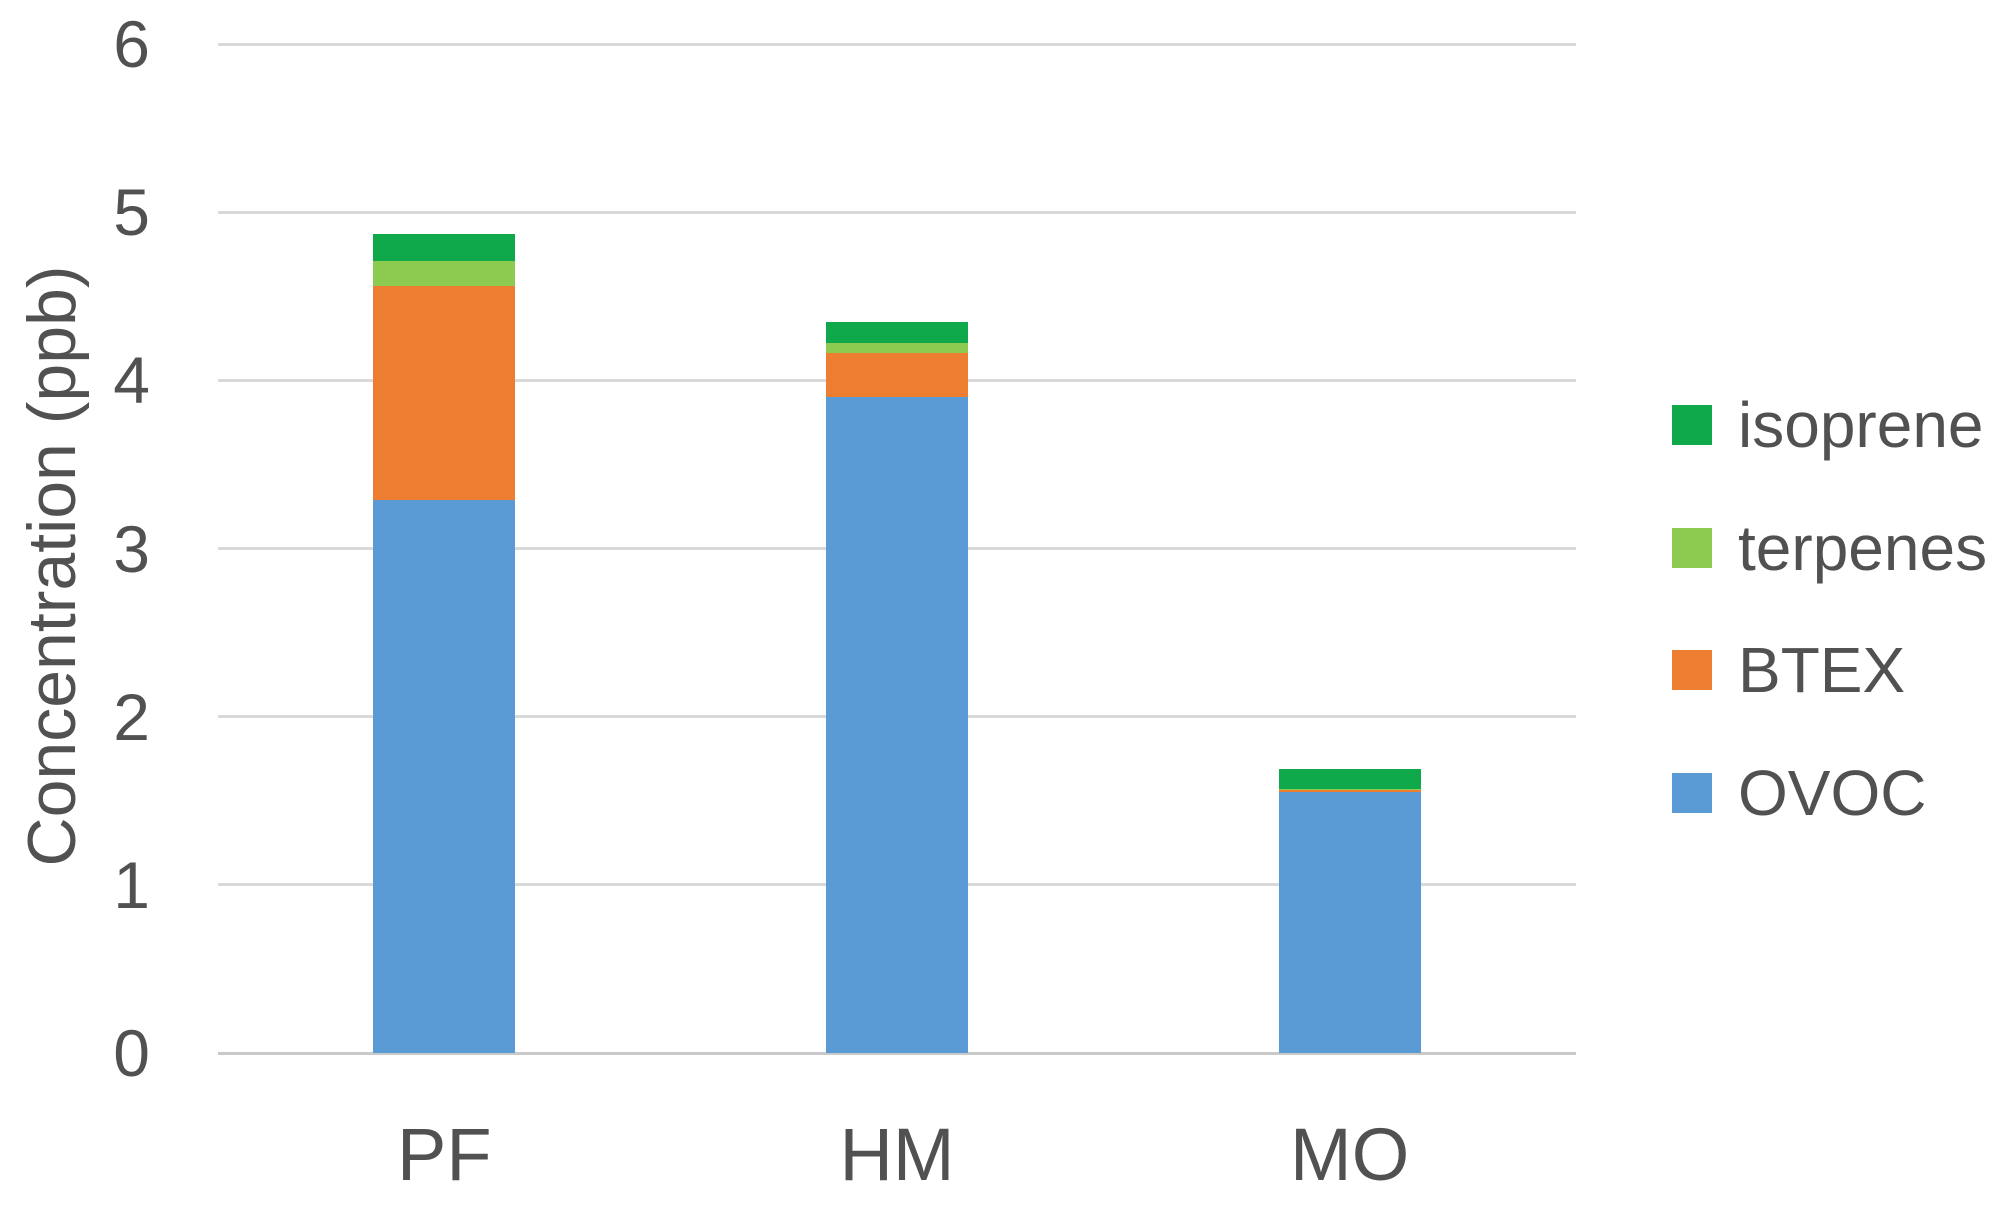 This screenshot has height=1208, width=2002. Describe the element at coordinates (1832, 793) in the screenshot. I see `legend-label-OVOC: OVOC` at that location.